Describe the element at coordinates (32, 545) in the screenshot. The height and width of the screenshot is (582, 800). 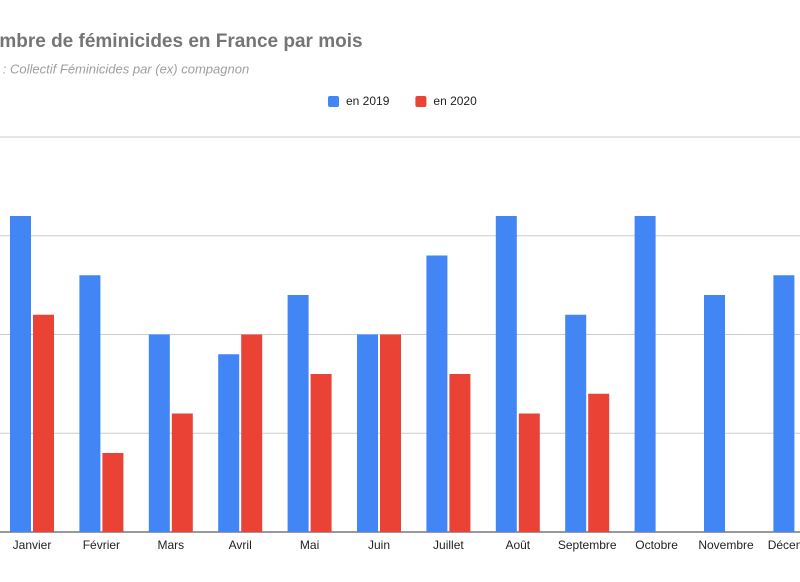
I see `x-tick-label: Janvier` at that location.